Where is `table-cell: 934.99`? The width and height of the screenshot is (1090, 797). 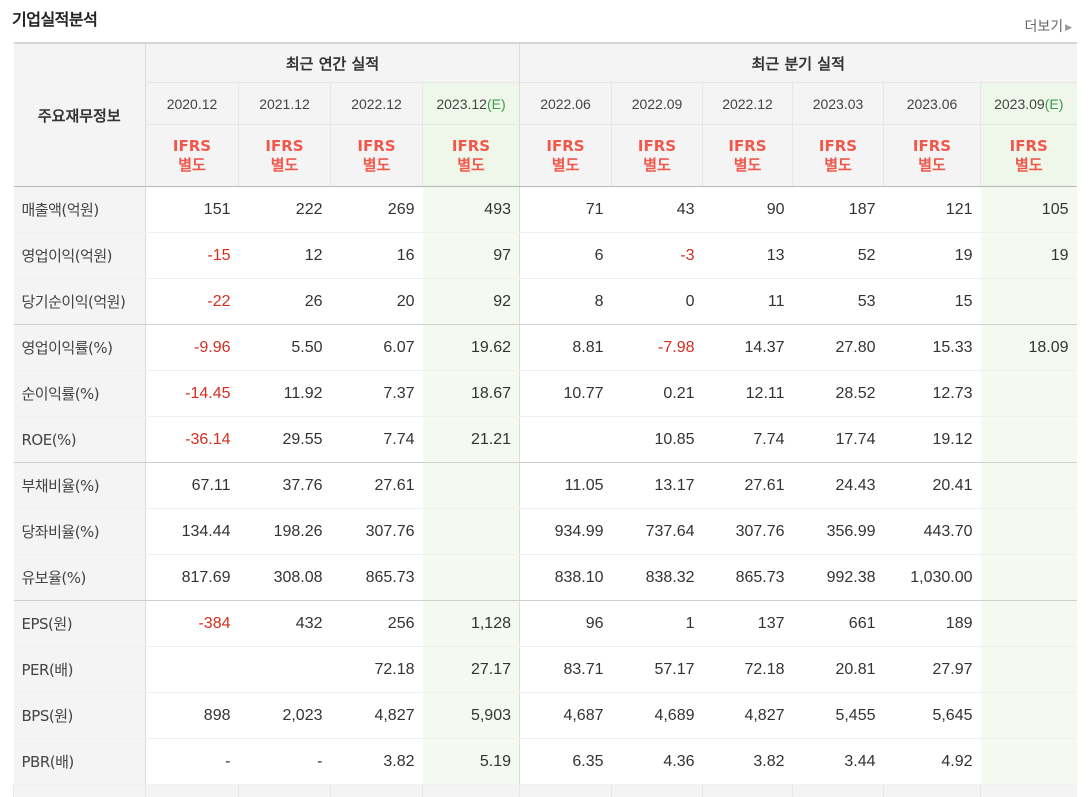
table-cell: 934.99 is located at coordinates (566, 532).